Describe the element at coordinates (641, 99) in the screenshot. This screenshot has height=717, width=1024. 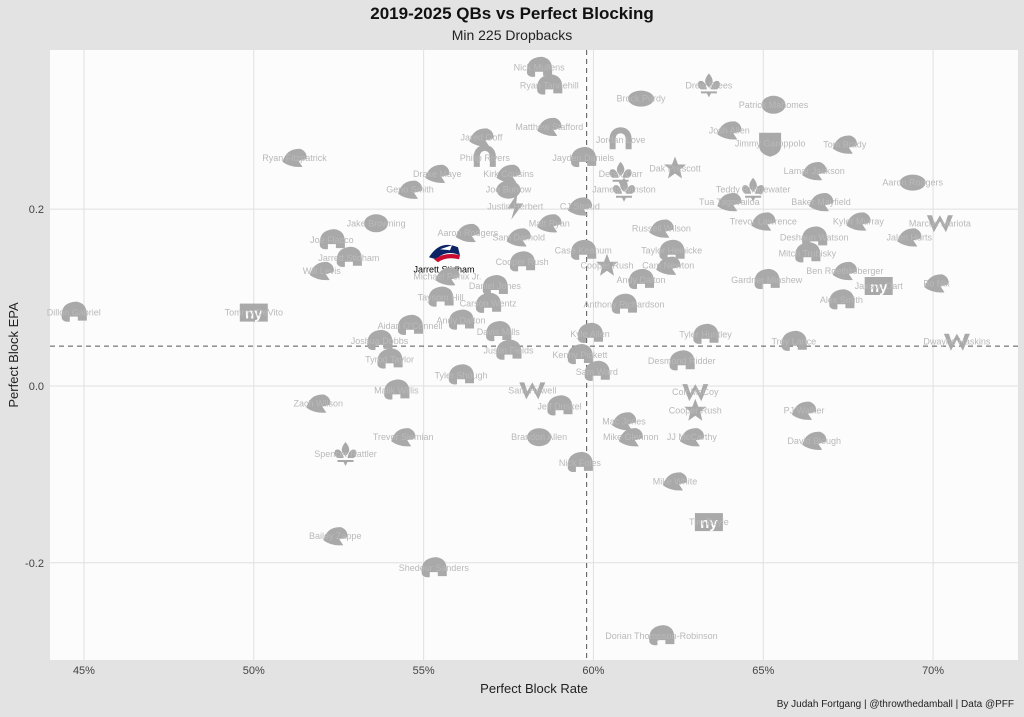
I see `qb-label: Brock Purdy` at that location.